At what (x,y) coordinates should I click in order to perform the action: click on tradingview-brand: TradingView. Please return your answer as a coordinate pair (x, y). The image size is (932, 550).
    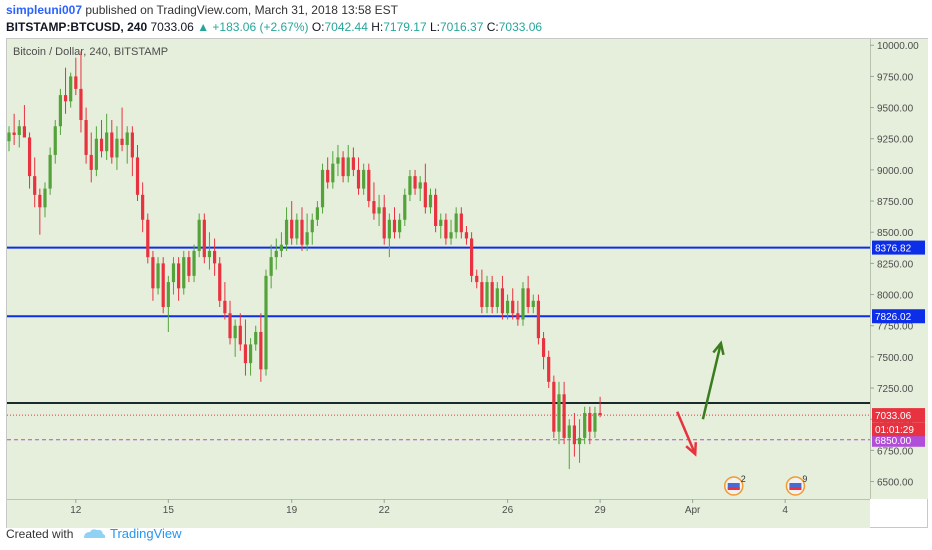
    Looking at the image, I should click on (146, 533).